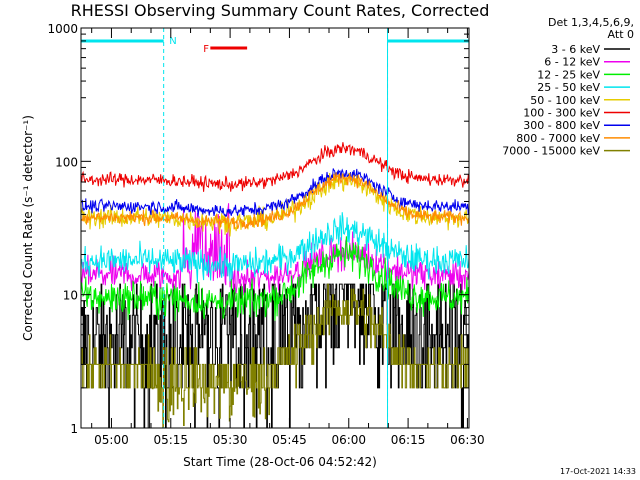  Describe the element at coordinates (591, 22) in the screenshot. I see `legend-header: Det 1,3,4,5,6,9,` at that location.